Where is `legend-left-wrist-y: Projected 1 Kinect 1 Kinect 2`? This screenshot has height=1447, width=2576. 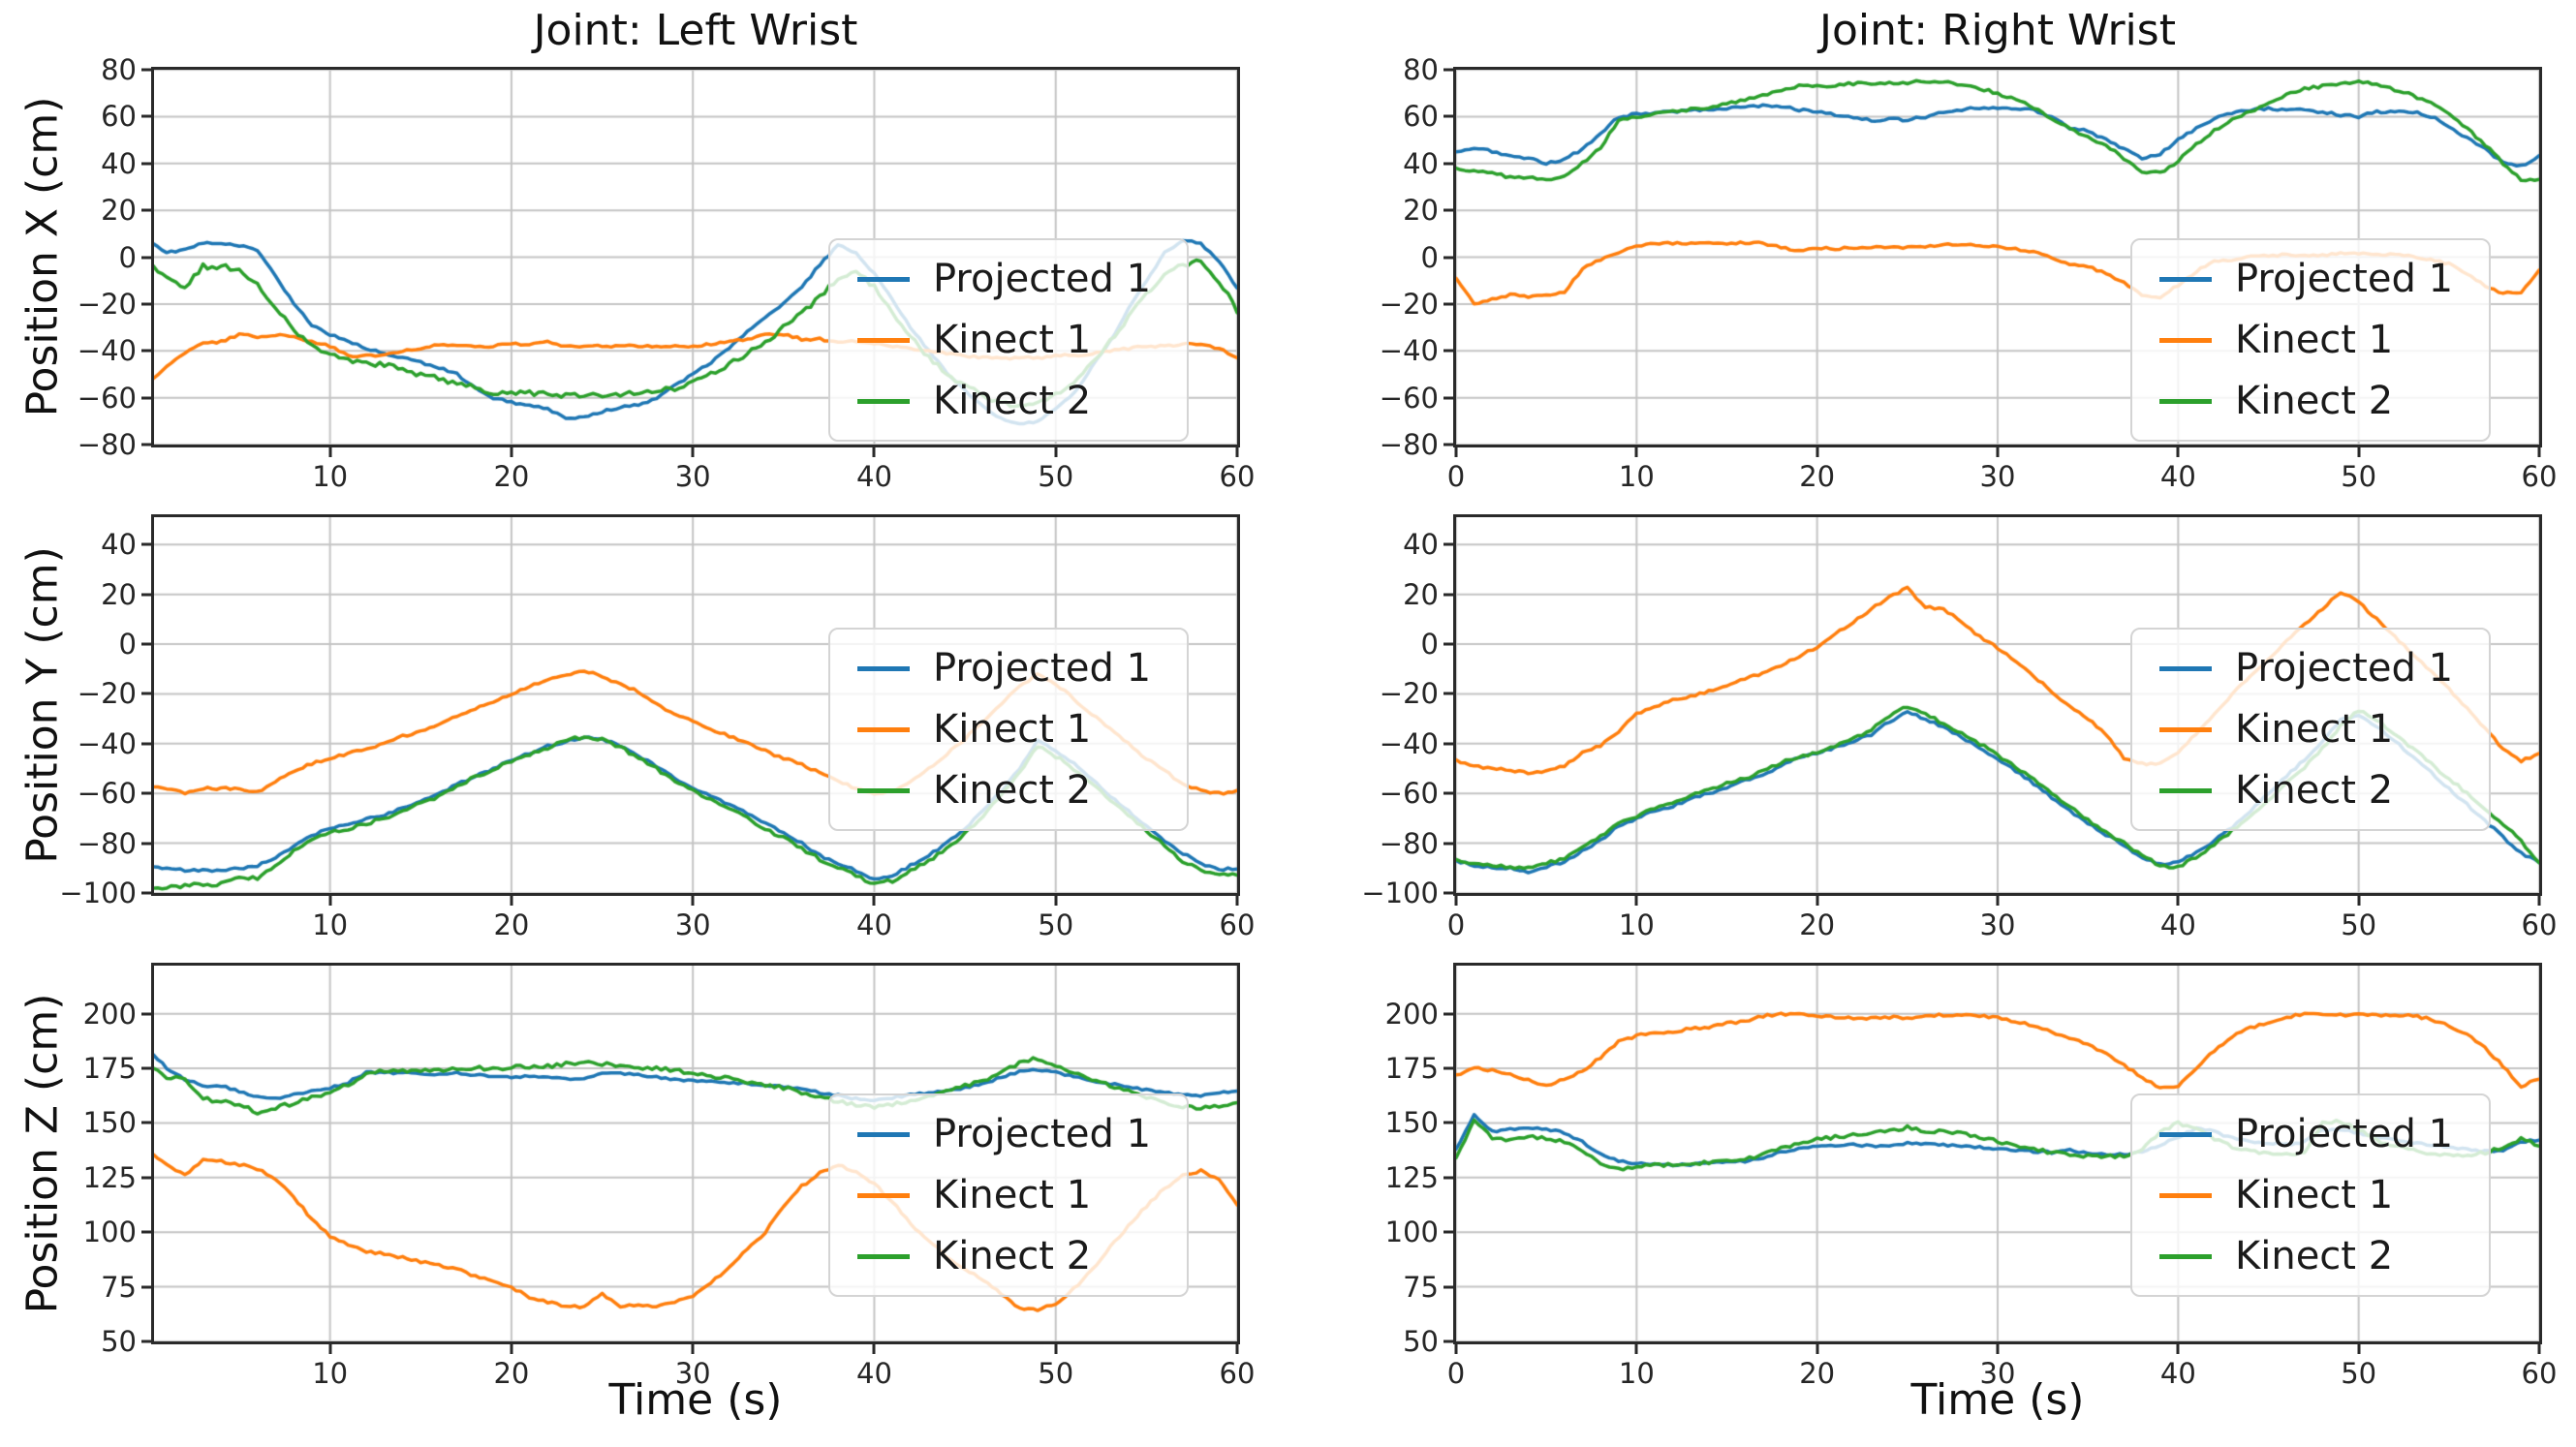
legend-left-wrist-y: Projected 1 Kinect 1 Kinect 2 is located at coordinates (1008, 730).